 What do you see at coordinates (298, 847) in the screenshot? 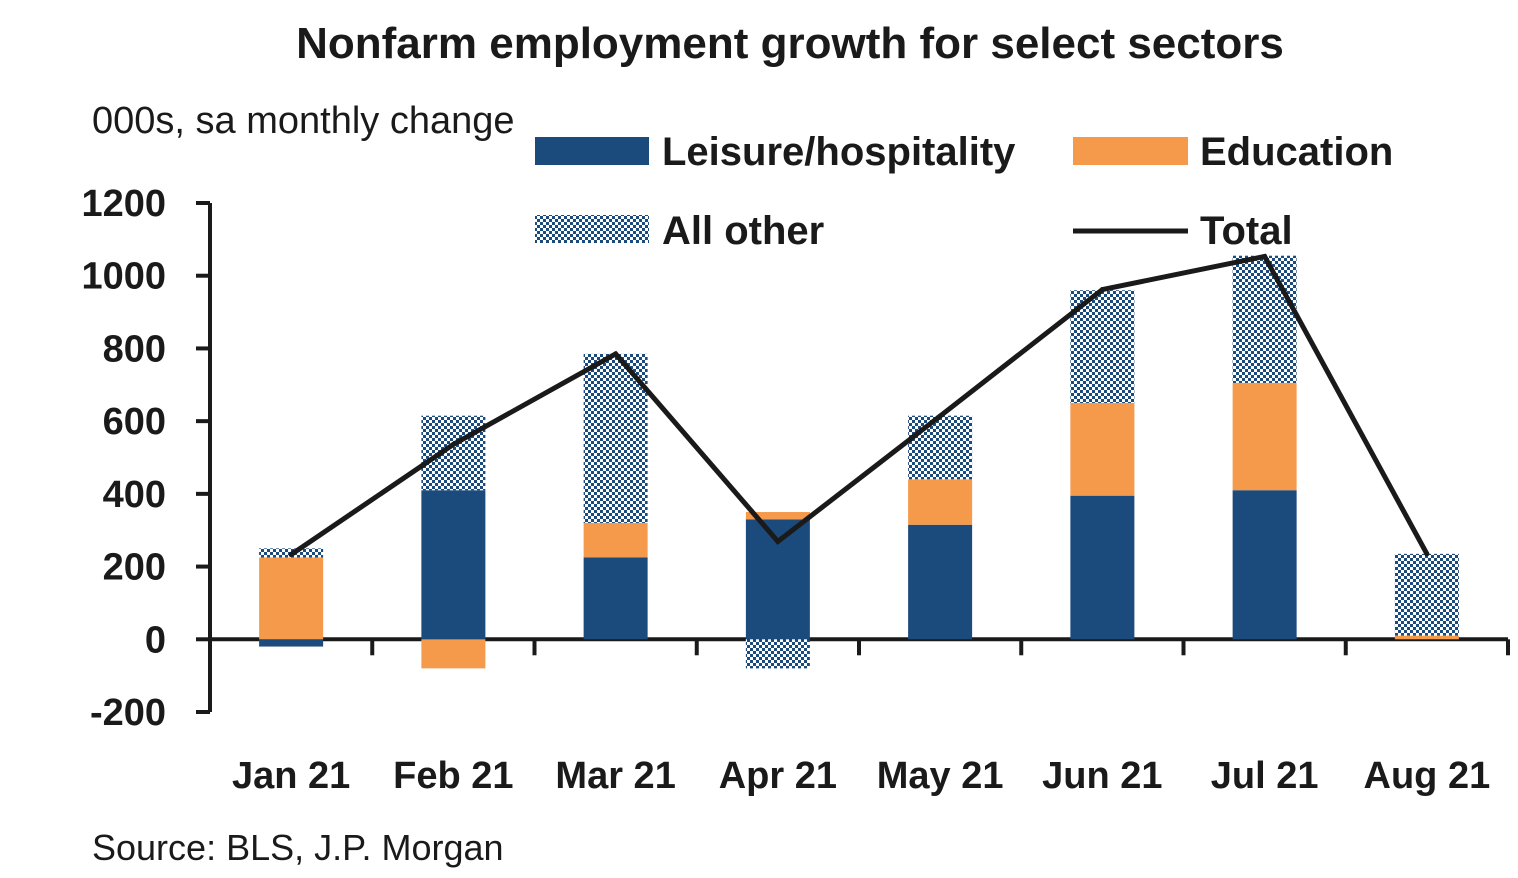
I see `source-note: Source: BLS, J.P. Morgan` at bounding box center [298, 847].